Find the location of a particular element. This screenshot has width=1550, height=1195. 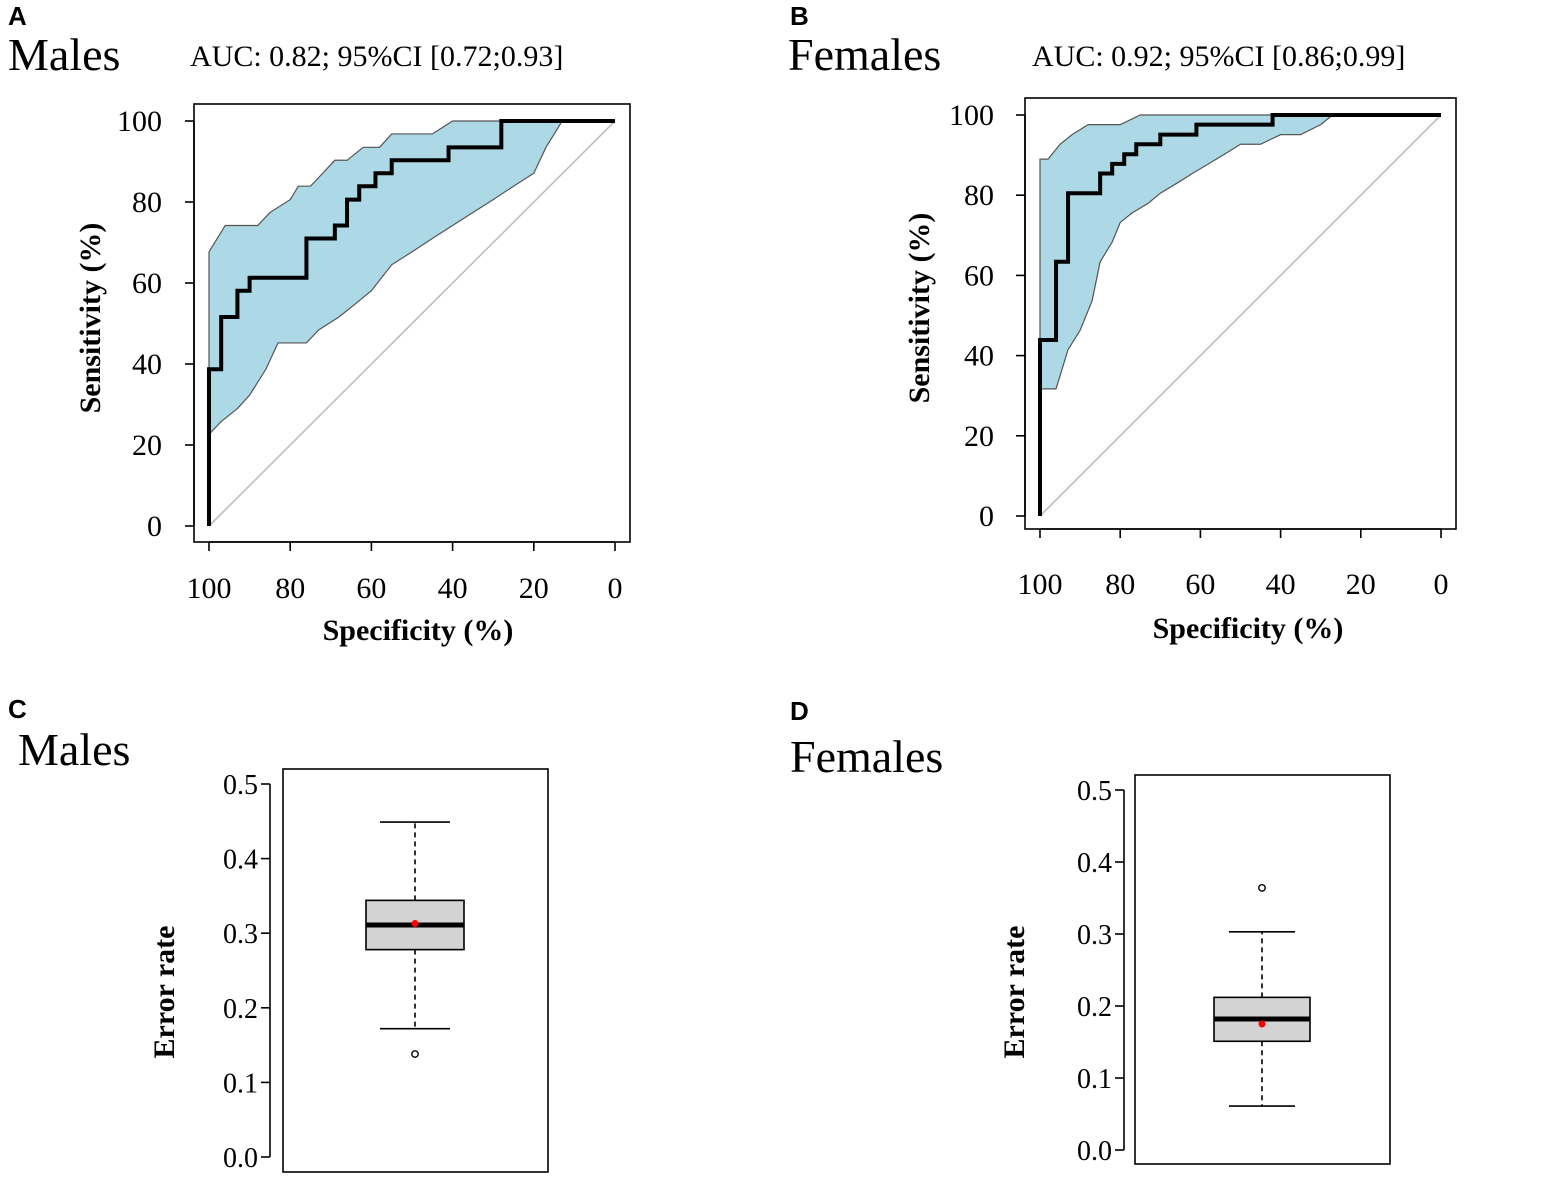

panel-letter: B is located at coordinates (799, 16).